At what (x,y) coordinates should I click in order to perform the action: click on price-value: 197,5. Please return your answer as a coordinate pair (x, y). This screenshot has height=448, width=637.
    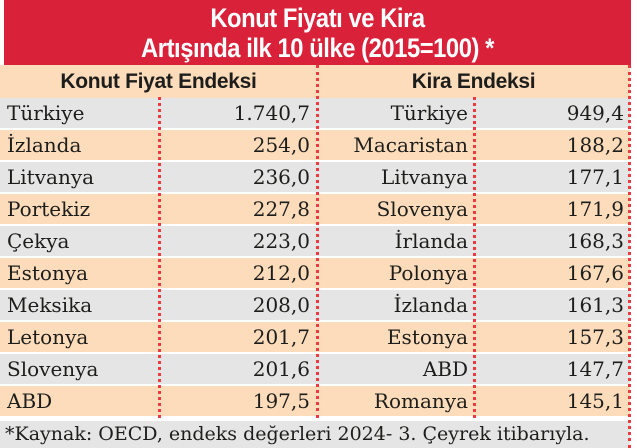
    Looking at the image, I should click on (281, 401).